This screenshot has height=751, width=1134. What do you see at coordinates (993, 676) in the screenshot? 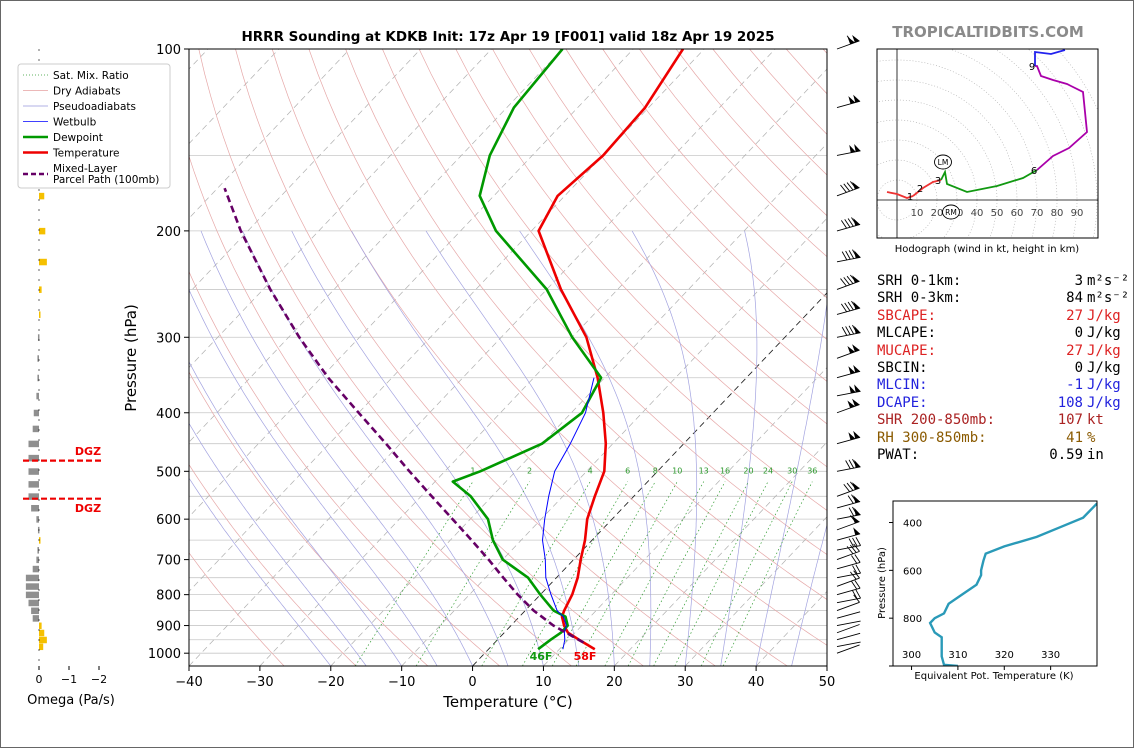
I see `theta-e-xlabel: Equivalent Pot. Temperature (K)` at bounding box center [993, 676].